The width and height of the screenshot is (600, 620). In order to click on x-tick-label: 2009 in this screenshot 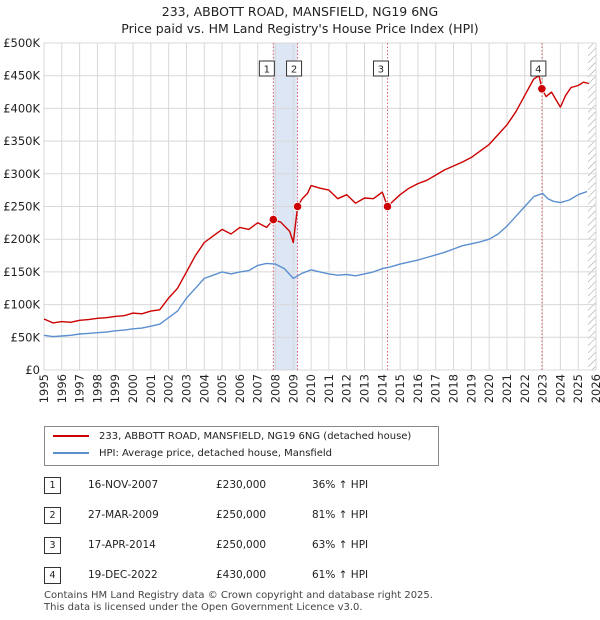, I will do `click(293, 388)`.